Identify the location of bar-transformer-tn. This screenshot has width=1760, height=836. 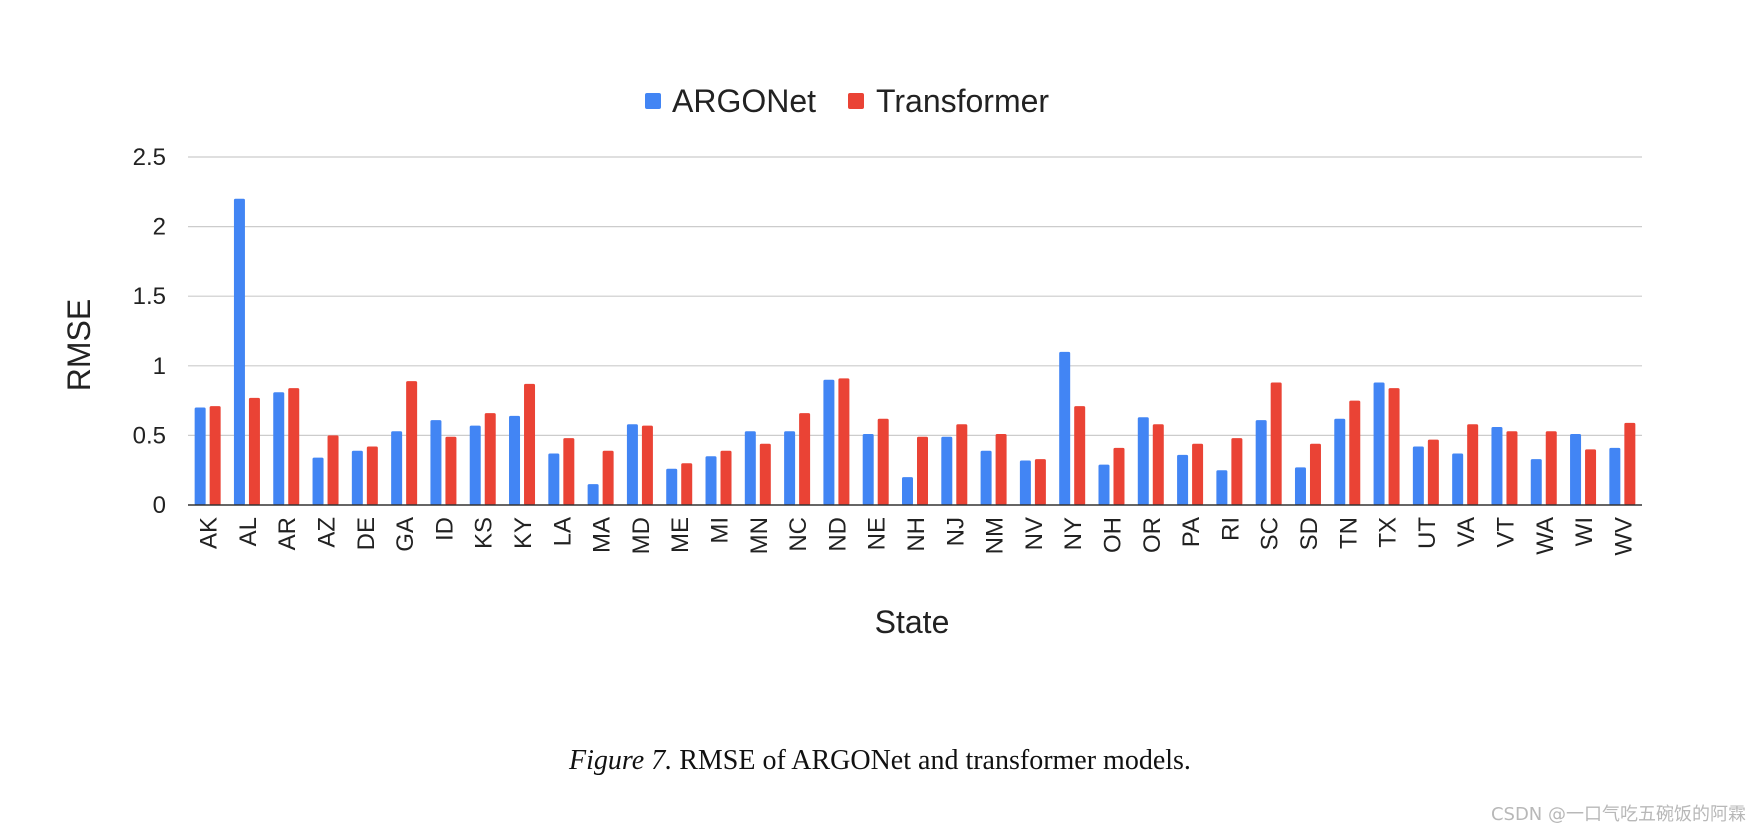
(1355, 452).